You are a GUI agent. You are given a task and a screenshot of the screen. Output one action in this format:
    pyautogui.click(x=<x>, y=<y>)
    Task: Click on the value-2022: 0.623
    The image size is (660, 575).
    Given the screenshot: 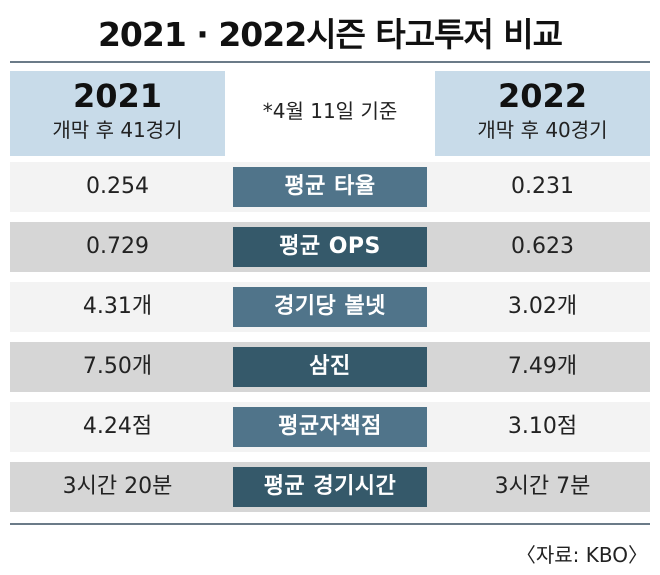 What is the action you would take?
    pyautogui.click(x=542, y=246)
    